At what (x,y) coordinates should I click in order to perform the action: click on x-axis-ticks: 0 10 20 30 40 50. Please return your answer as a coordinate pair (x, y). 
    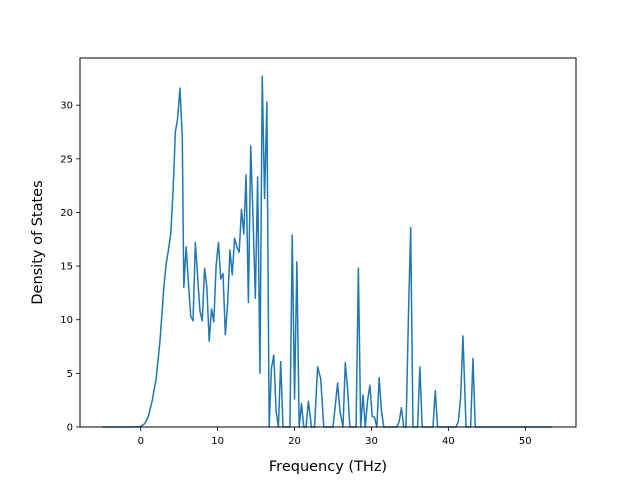
    Looking at the image, I should click on (335, 437).